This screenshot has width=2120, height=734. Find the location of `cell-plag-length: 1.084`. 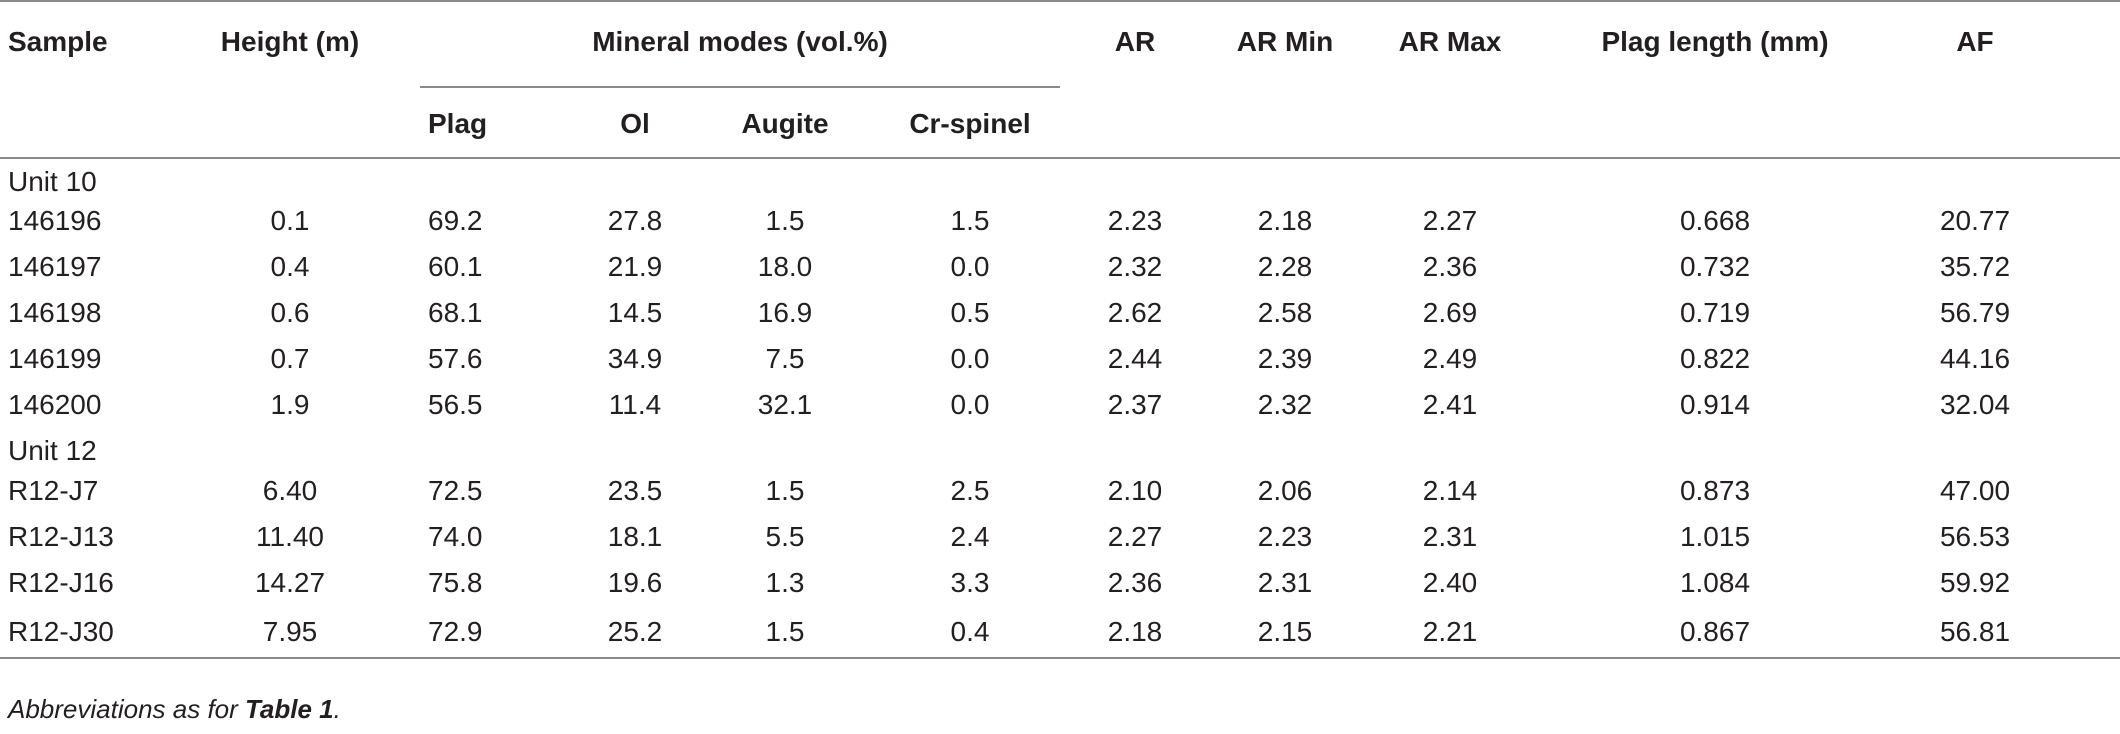

cell-plag-length: 1.084 is located at coordinates (1715, 582).